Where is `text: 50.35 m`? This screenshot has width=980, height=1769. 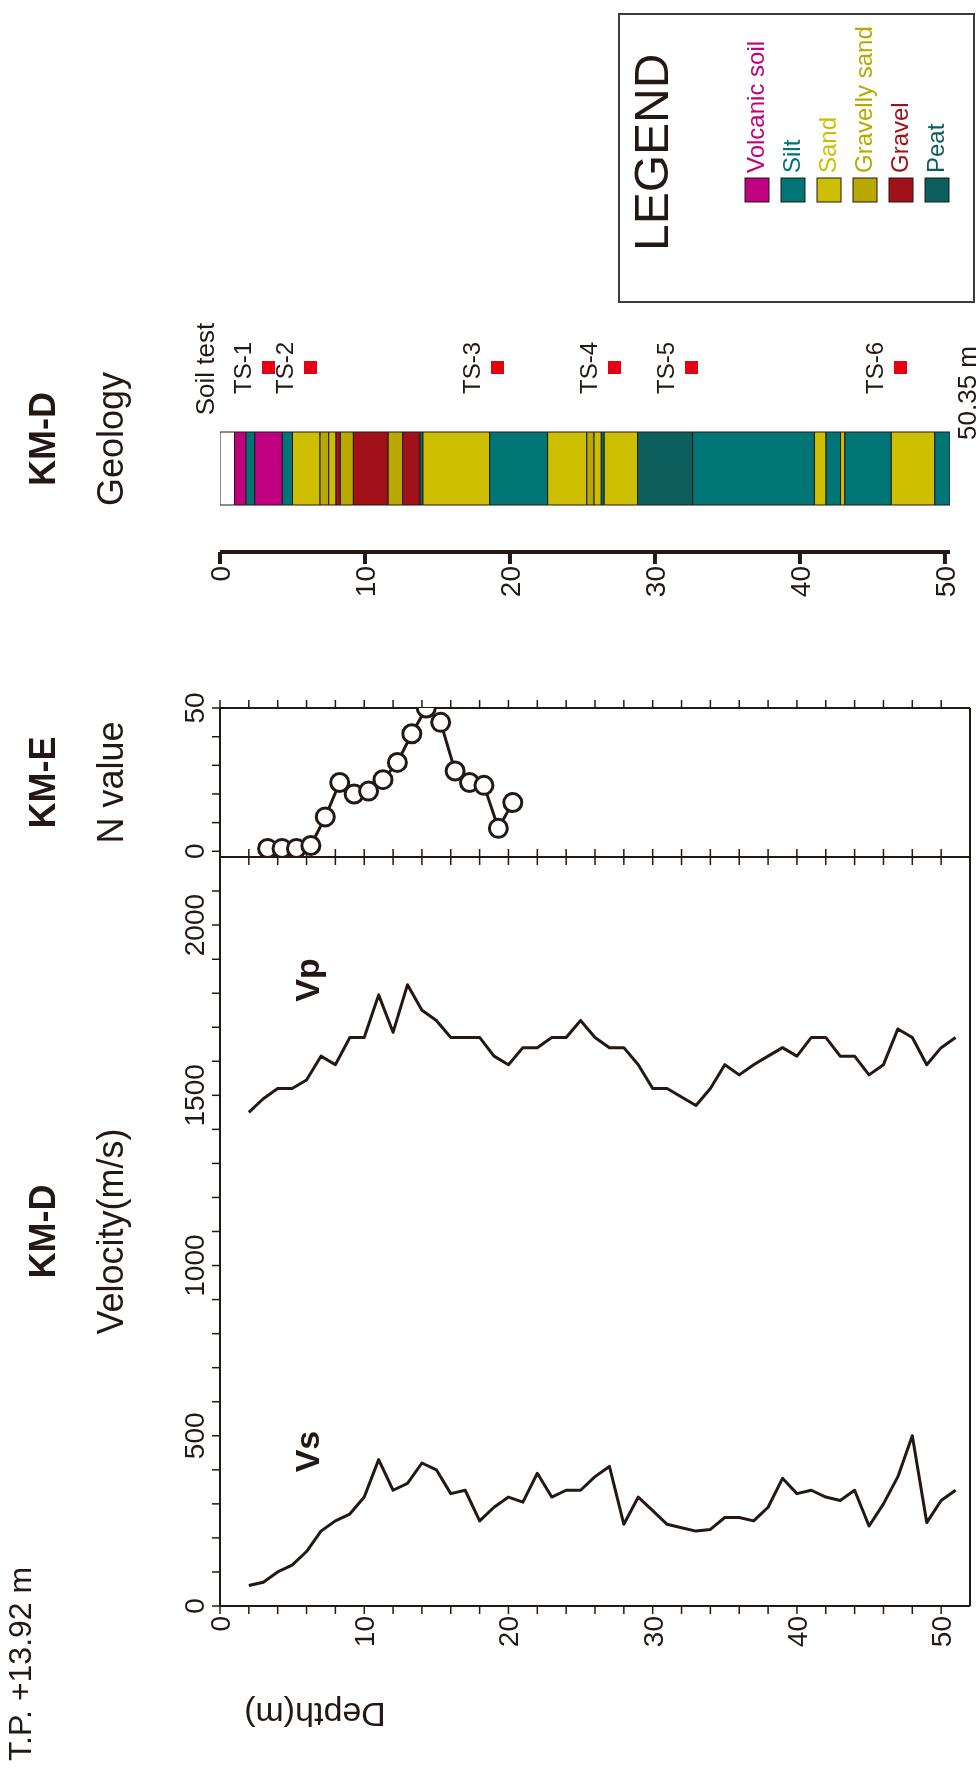 text: 50.35 m is located at coordinates (966, 393).